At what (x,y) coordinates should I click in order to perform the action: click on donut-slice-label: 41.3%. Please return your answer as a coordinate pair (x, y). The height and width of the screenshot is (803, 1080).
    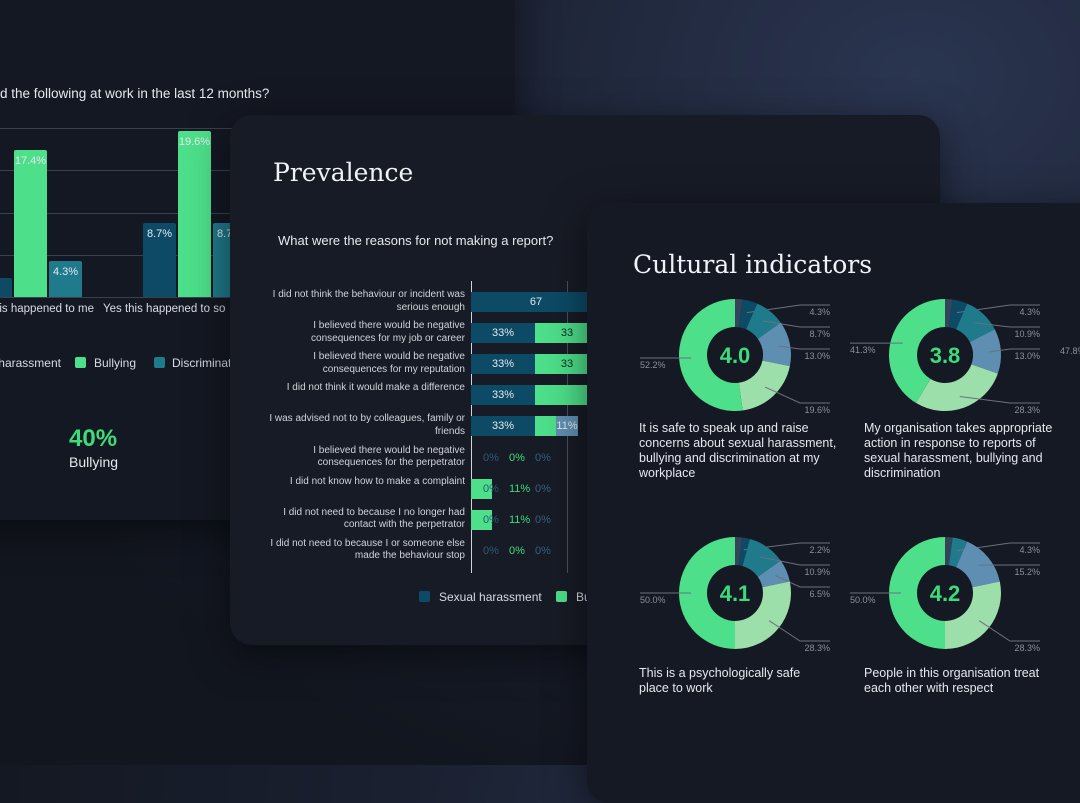
    Looking at the image, I should click on (863, 350).